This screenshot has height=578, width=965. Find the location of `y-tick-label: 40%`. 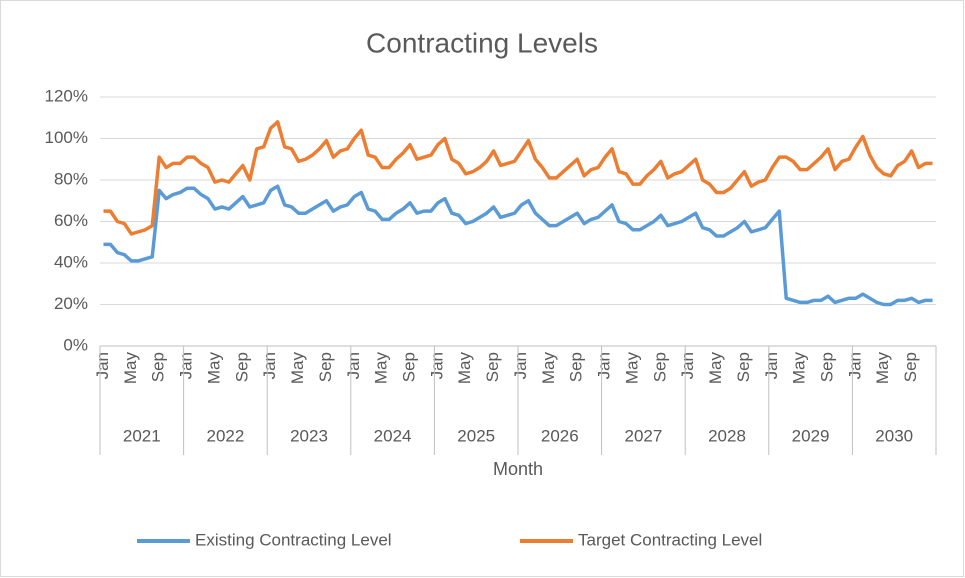

y-tick-label: 40% is located at coordinates (71, 261).